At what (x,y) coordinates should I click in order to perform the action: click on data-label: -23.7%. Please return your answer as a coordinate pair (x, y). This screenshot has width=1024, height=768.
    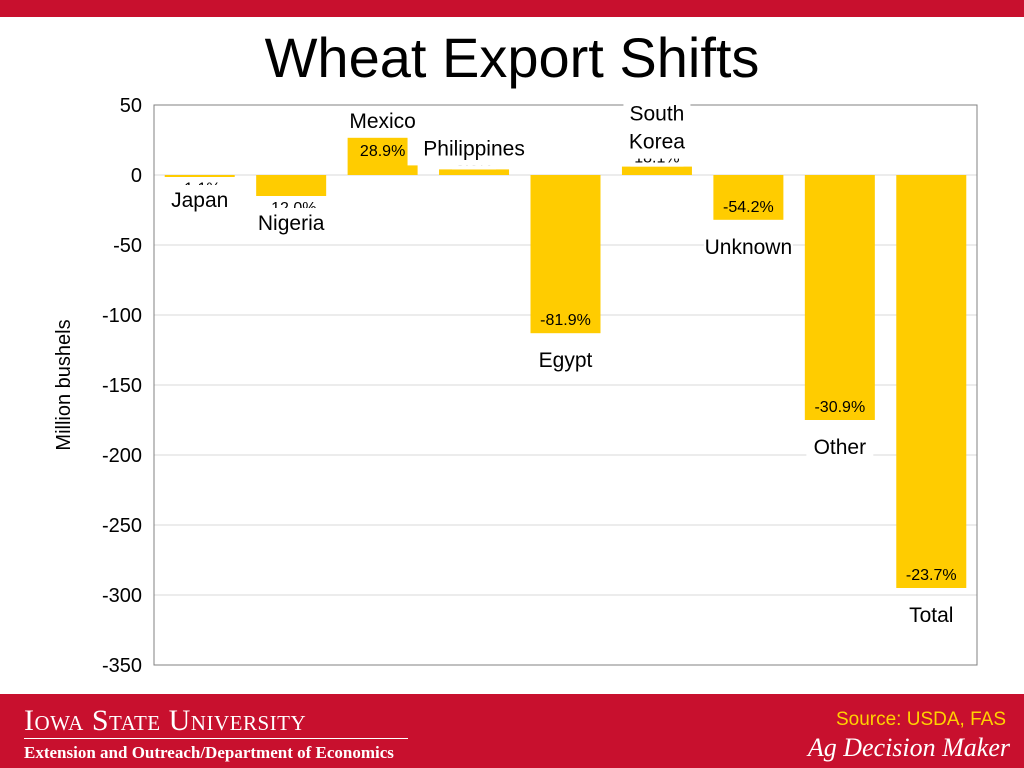
    Looking at the image, I should click on (931, 575).